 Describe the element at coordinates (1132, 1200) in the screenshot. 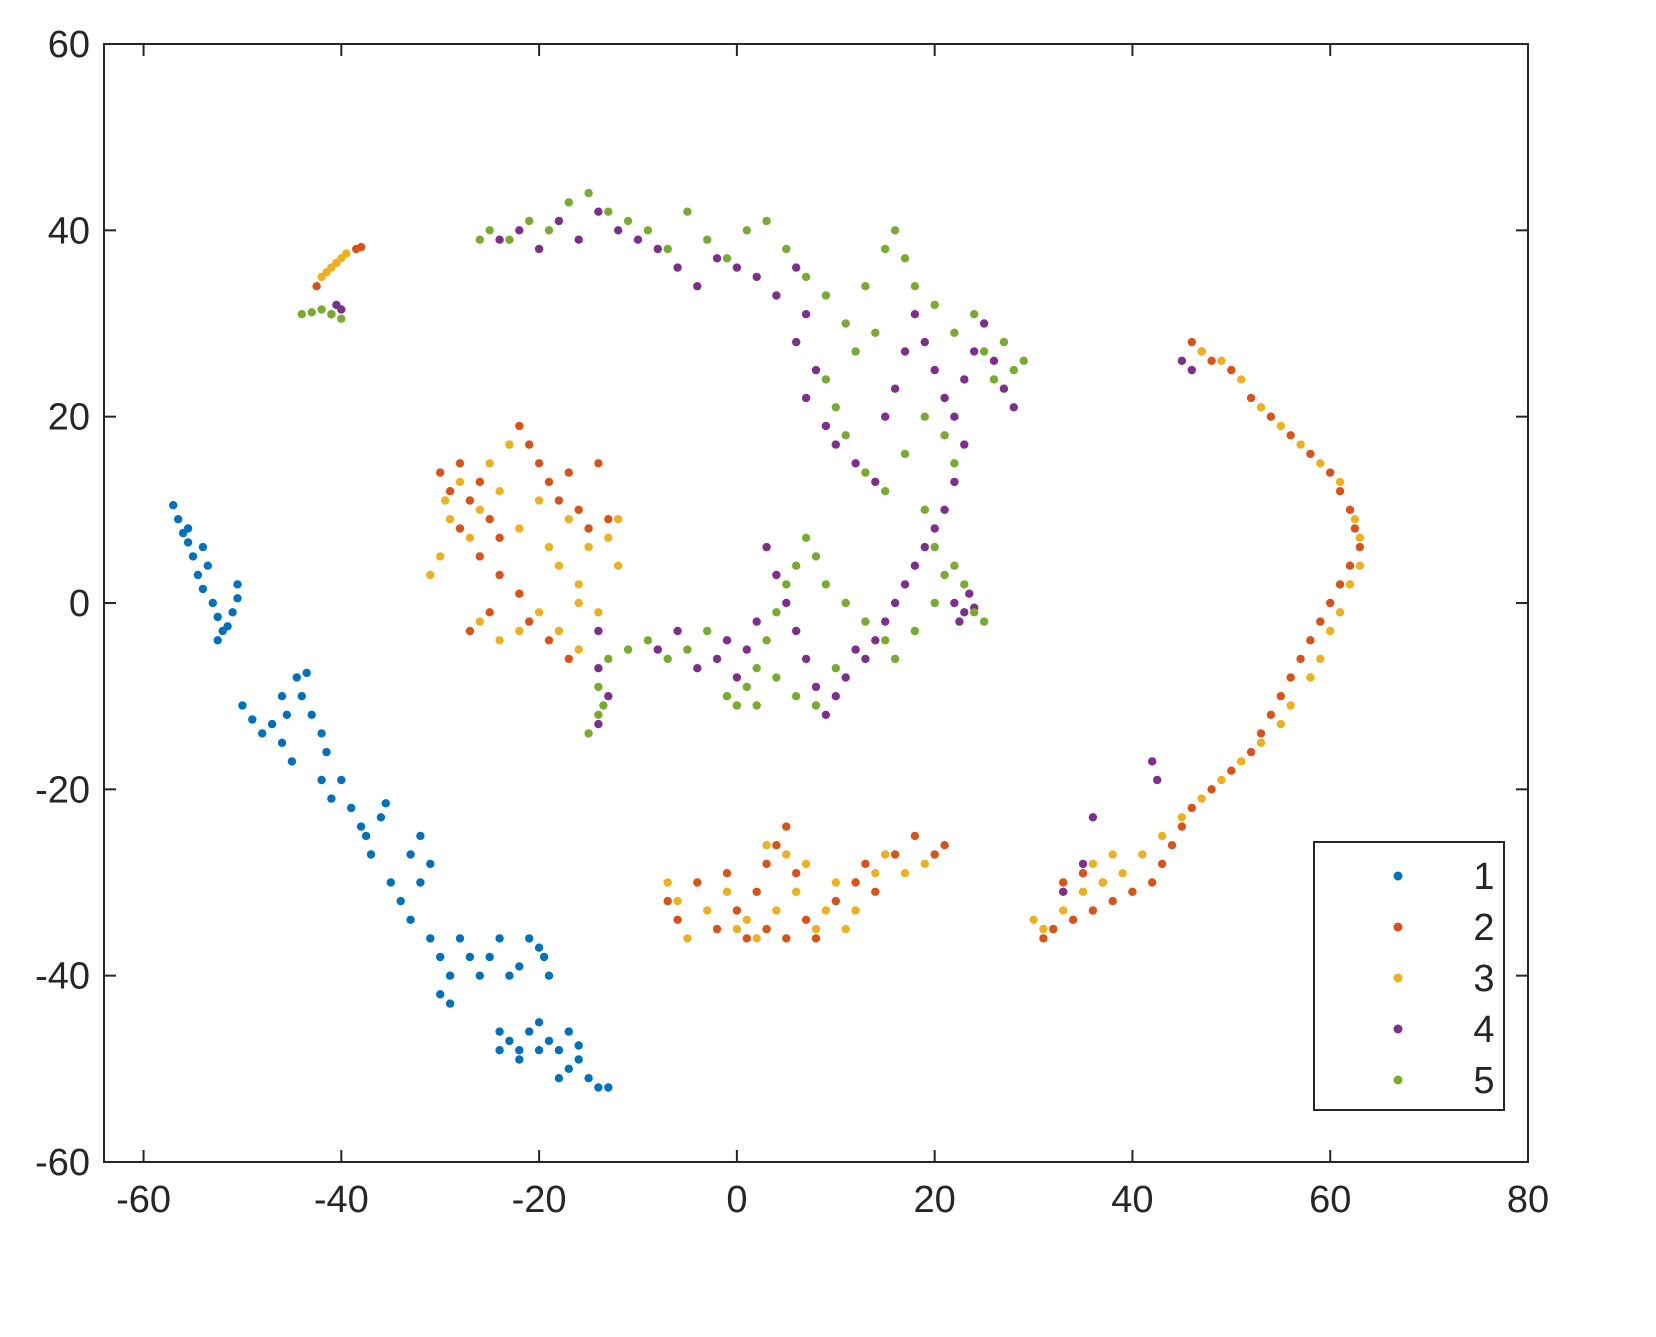

I see `x-tick-label: 40` at that location.